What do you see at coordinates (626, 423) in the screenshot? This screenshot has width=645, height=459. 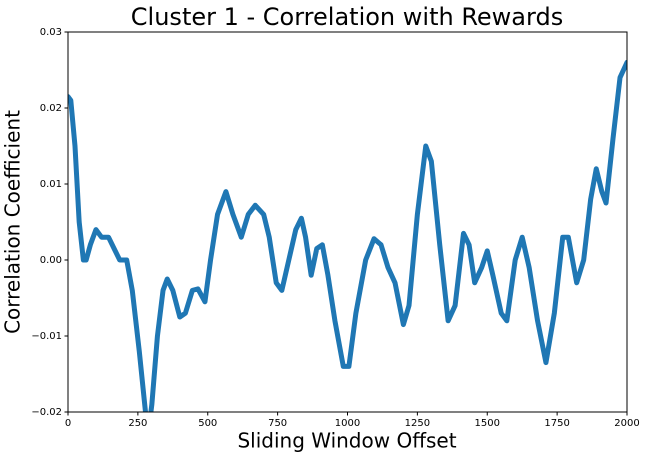 I see `x-tick-label: 2000` at bounding box center [626, 423].